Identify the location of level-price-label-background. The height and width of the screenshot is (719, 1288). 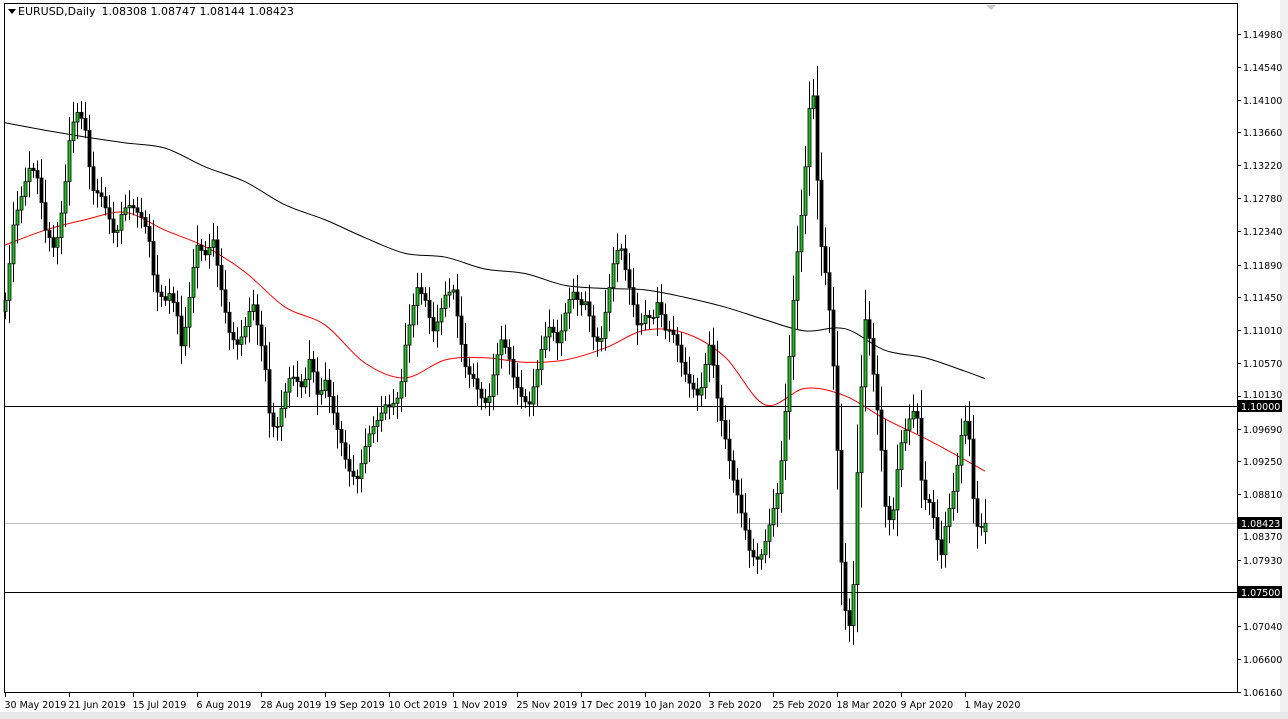
(1260, 406).